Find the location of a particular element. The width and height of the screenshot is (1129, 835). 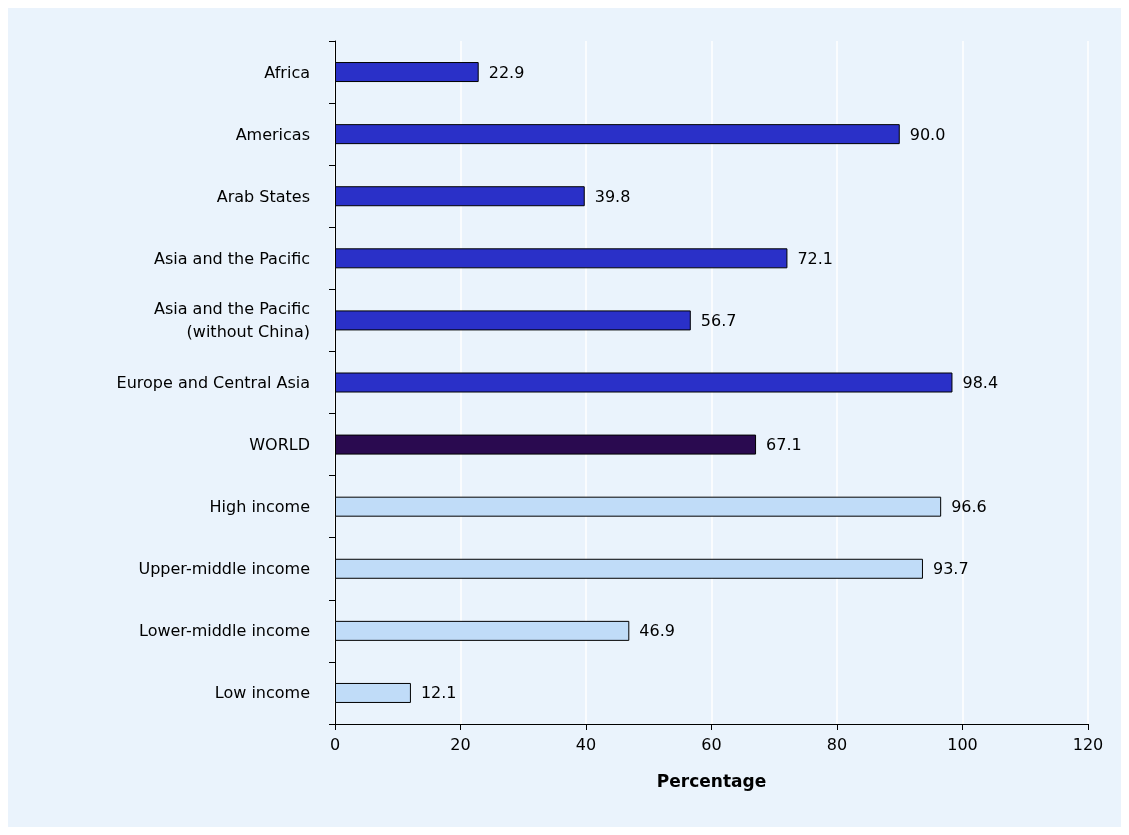

y-tick-label: Americas is located at coordinates (272, 134).